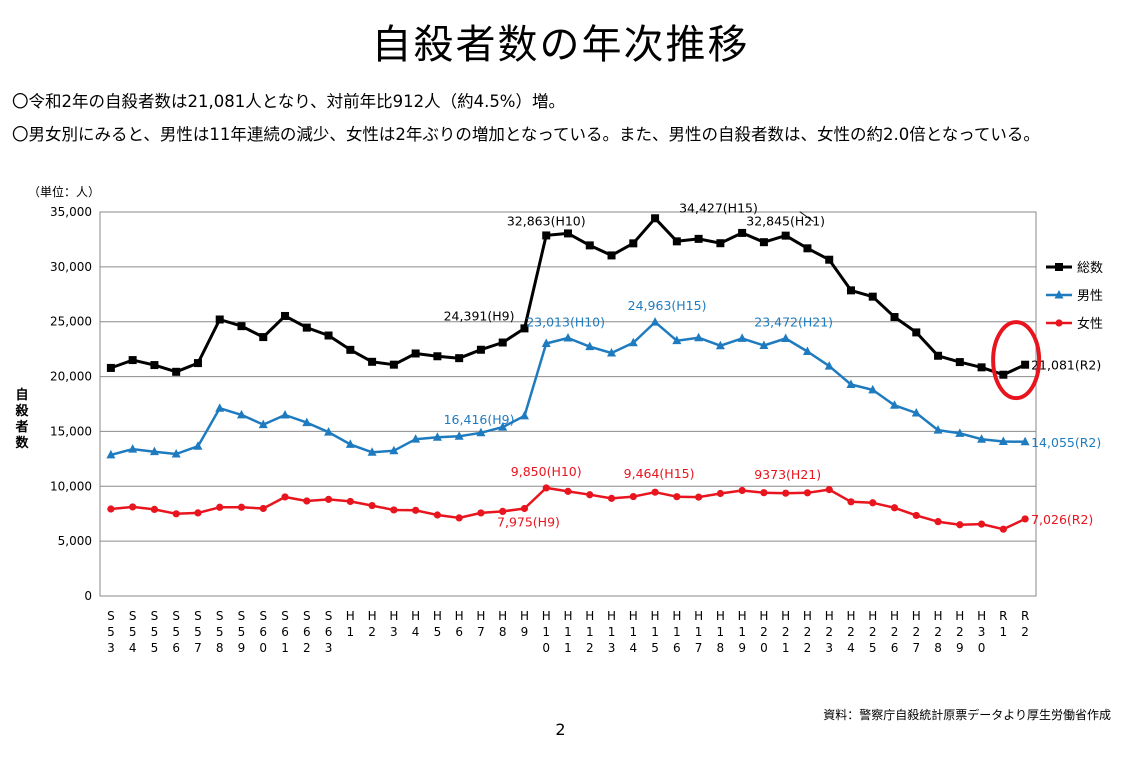 Image resolution: width=1121 pixels, height=767 pixels. What do you see at coordinates (64, 191) in the screenshot?
I see `unit-label: （単位：人）` at bounding box center [64, 191].